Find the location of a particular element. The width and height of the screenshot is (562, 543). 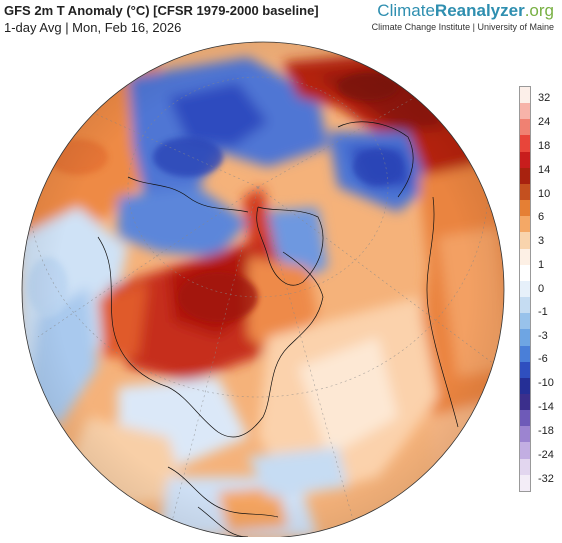

legend-label: -1 is located at coordinates (543, 312).